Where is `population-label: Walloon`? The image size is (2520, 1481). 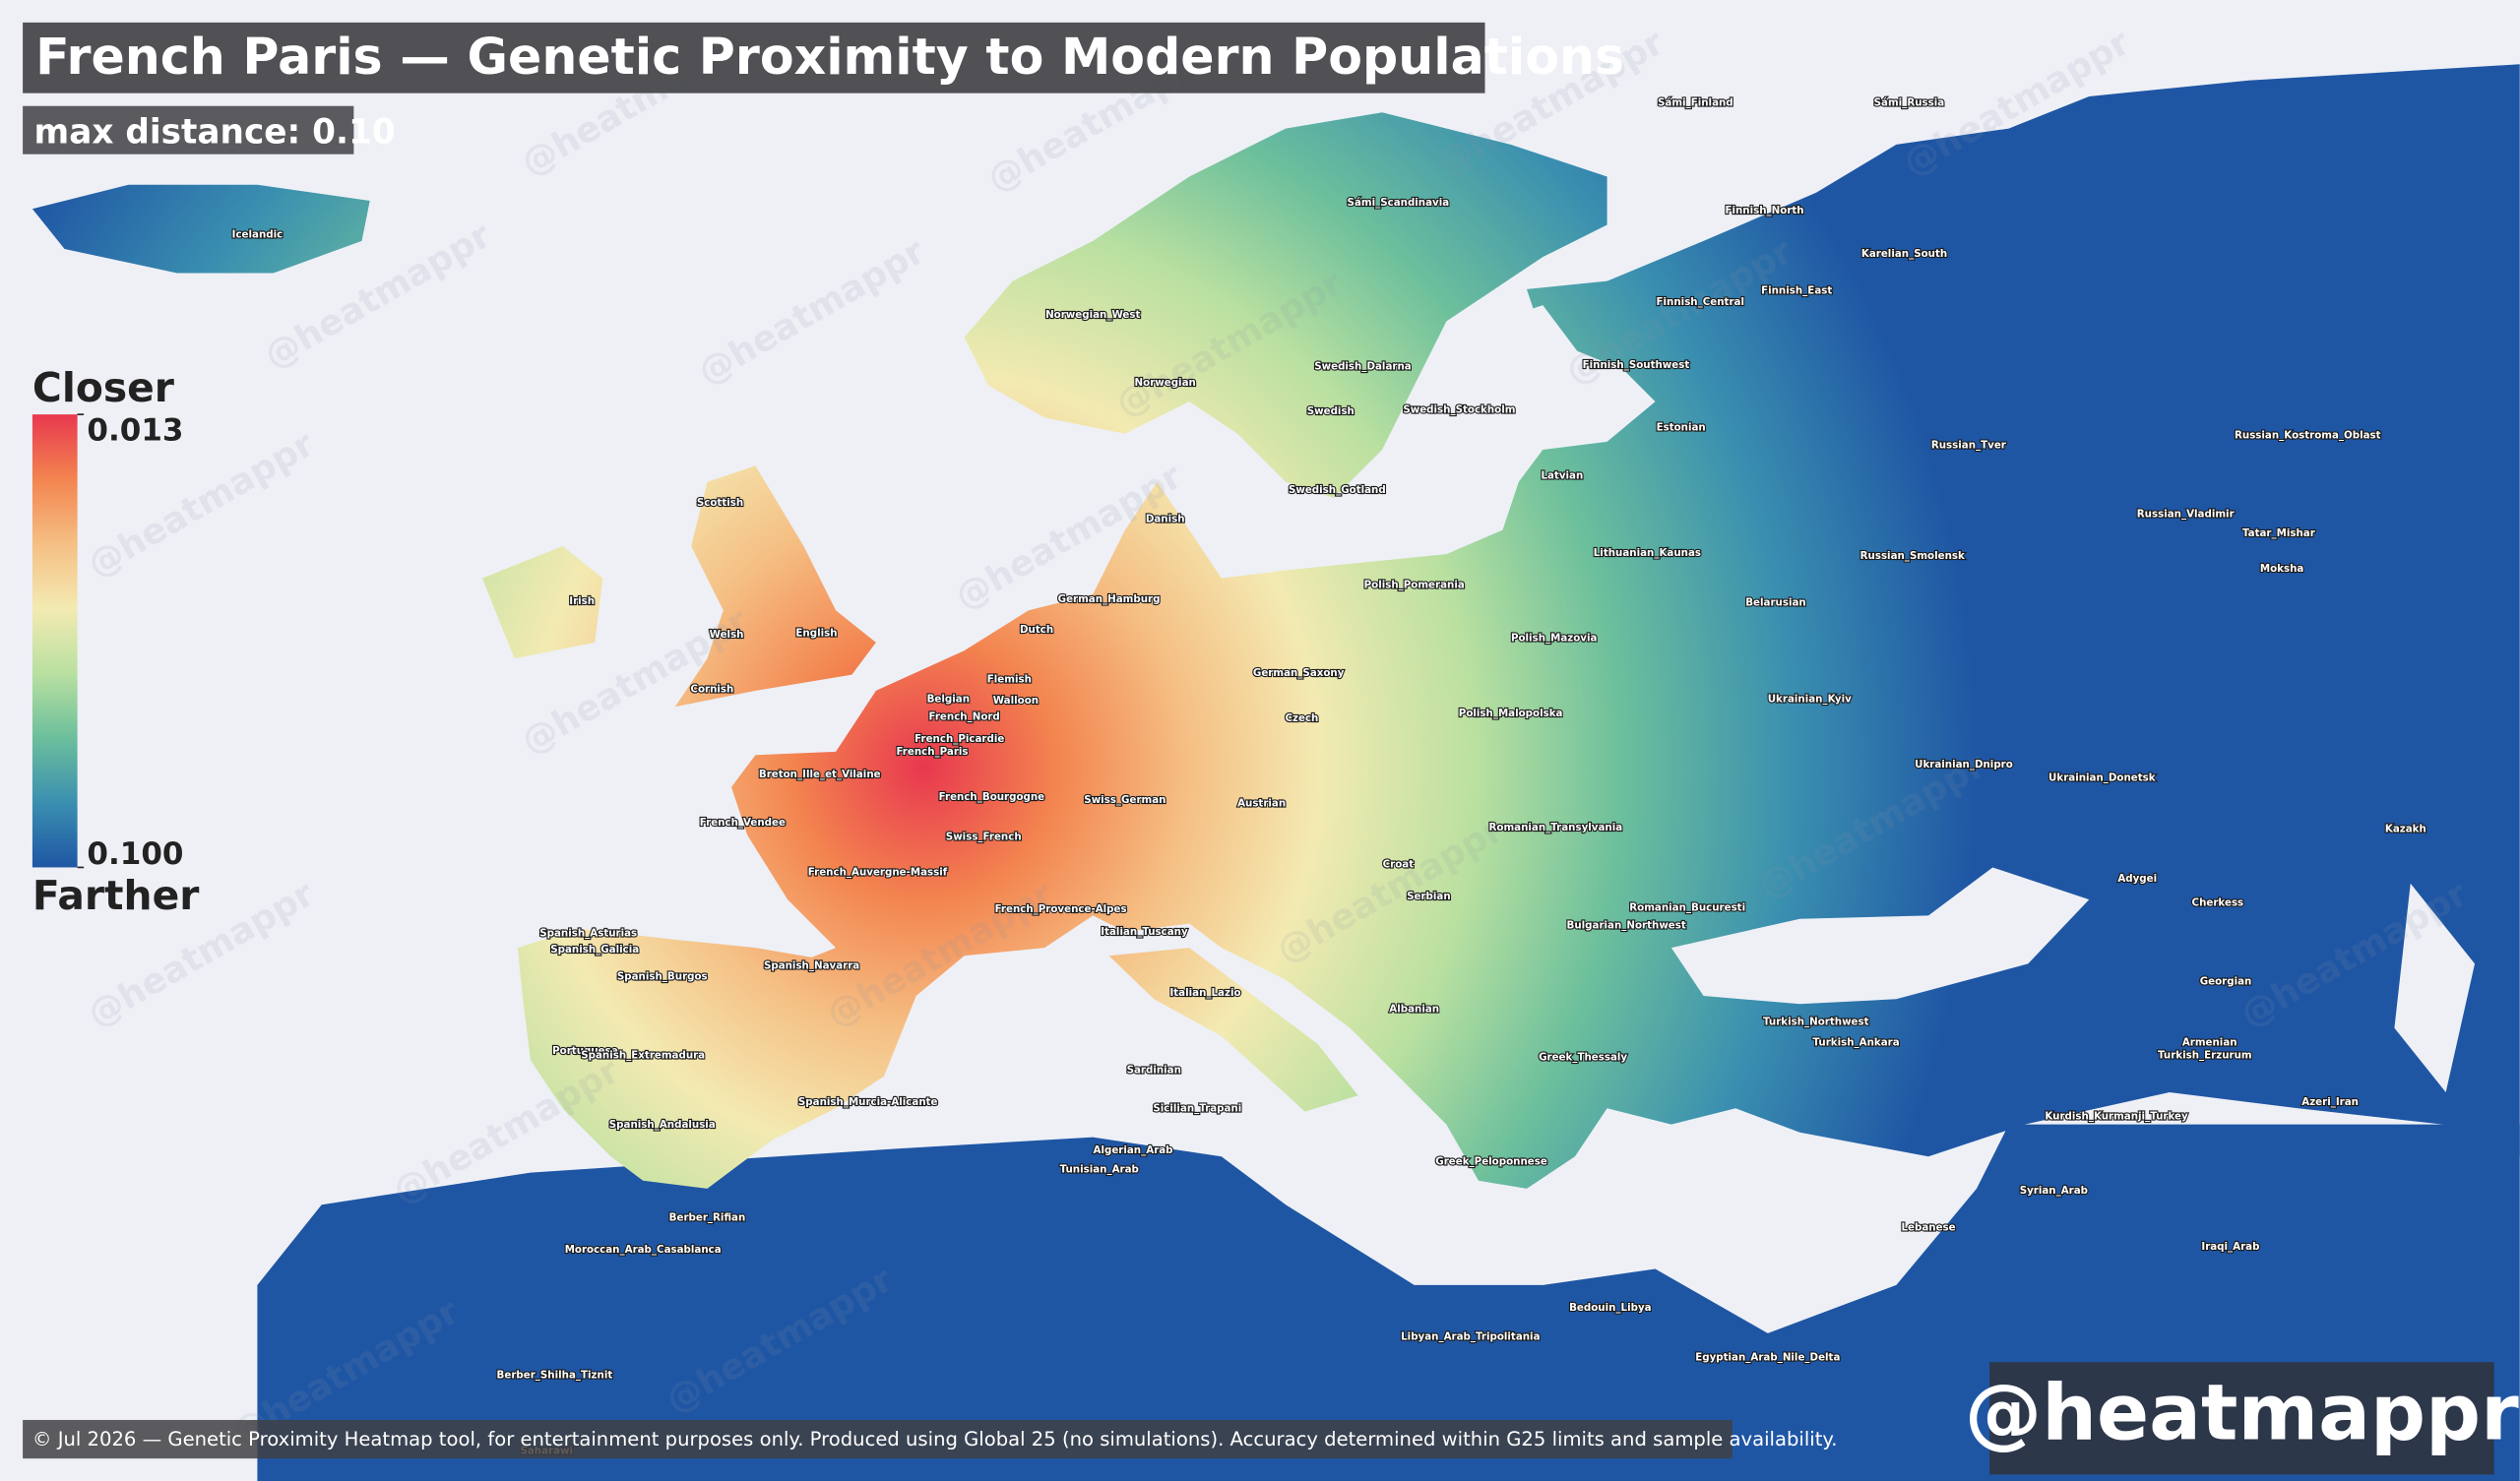
population-label: Walloon is located at coordinates (1016, 701).